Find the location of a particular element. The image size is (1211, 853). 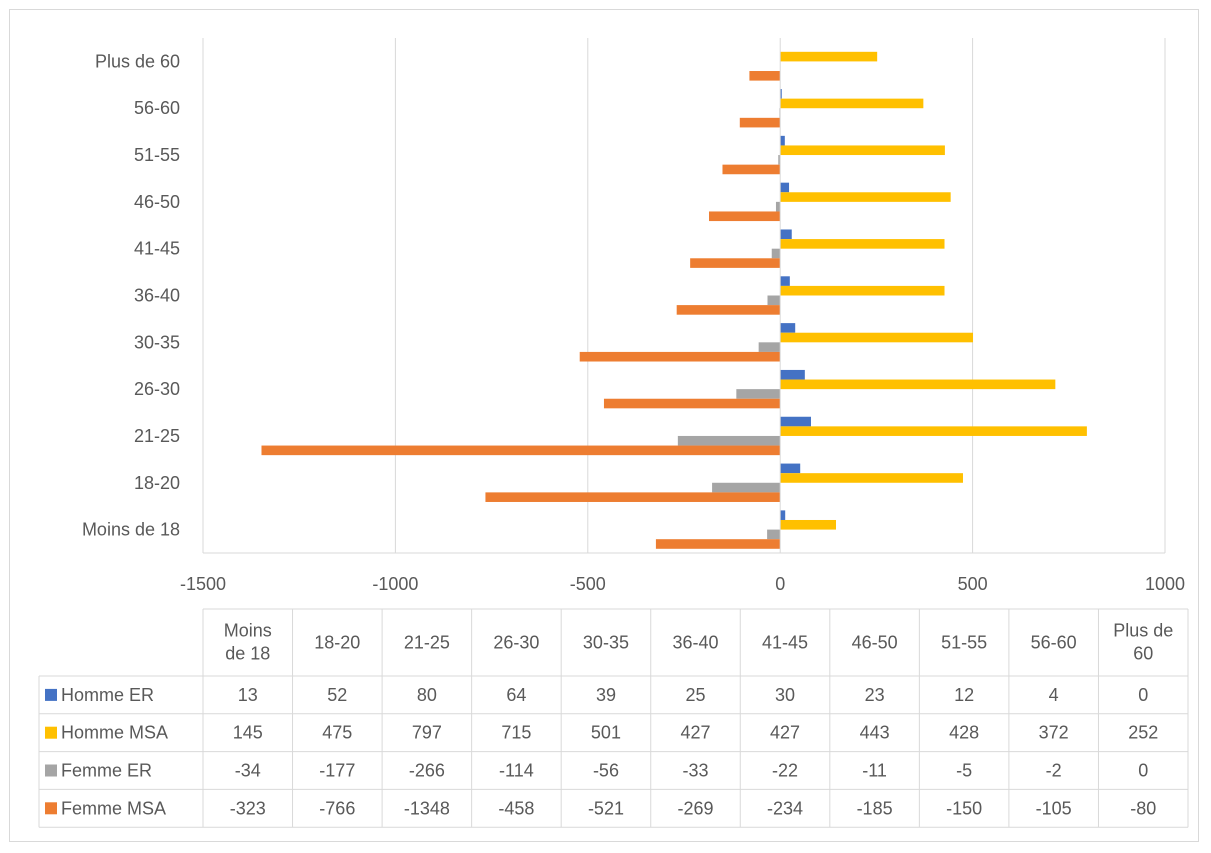

x-tick-label: 500 is located at coordinates (973, 584).